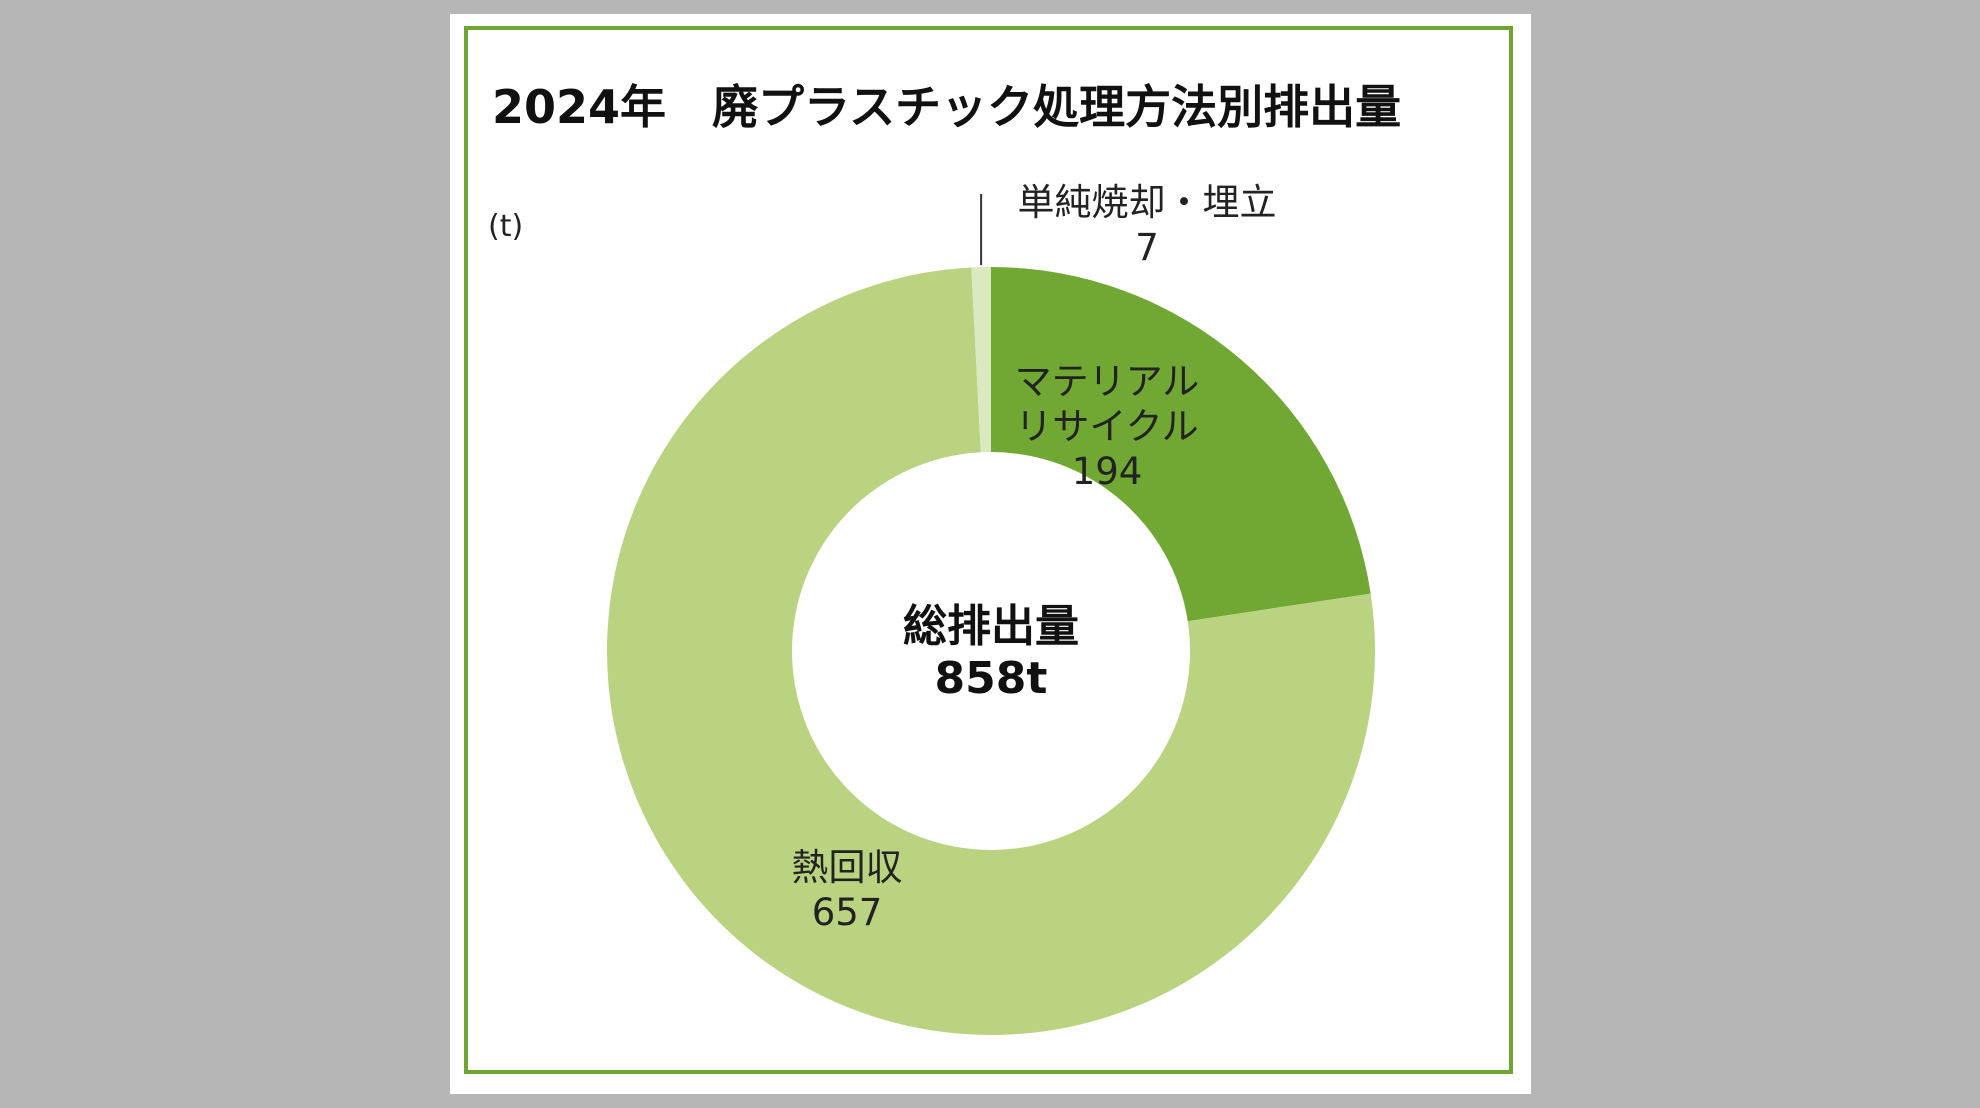 The height and width of the screenshot is (1108, 1980). What do you see at coordinates (1106, 426) in the screenshot?
I see `slice-name-label-0: リサイクル` at bounding box center [1106, 426].